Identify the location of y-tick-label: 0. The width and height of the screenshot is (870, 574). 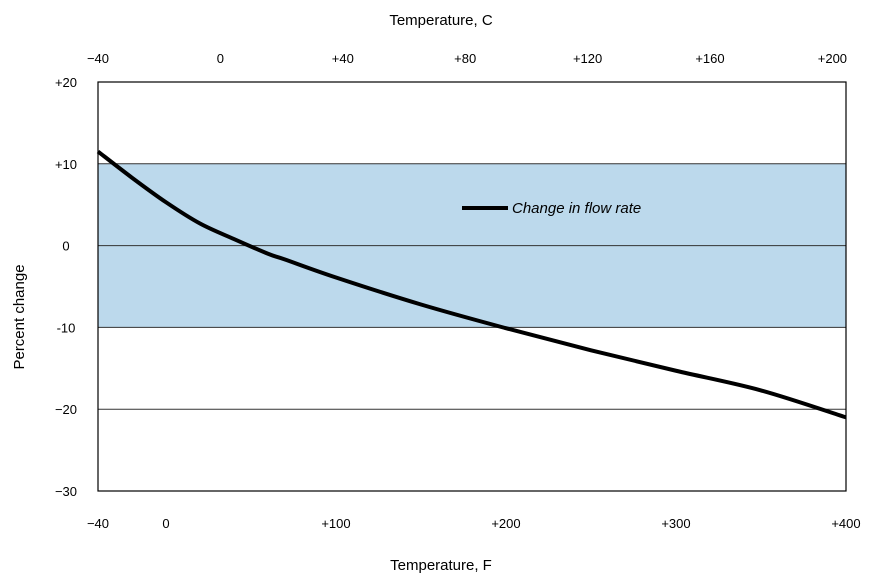
(65, 246).